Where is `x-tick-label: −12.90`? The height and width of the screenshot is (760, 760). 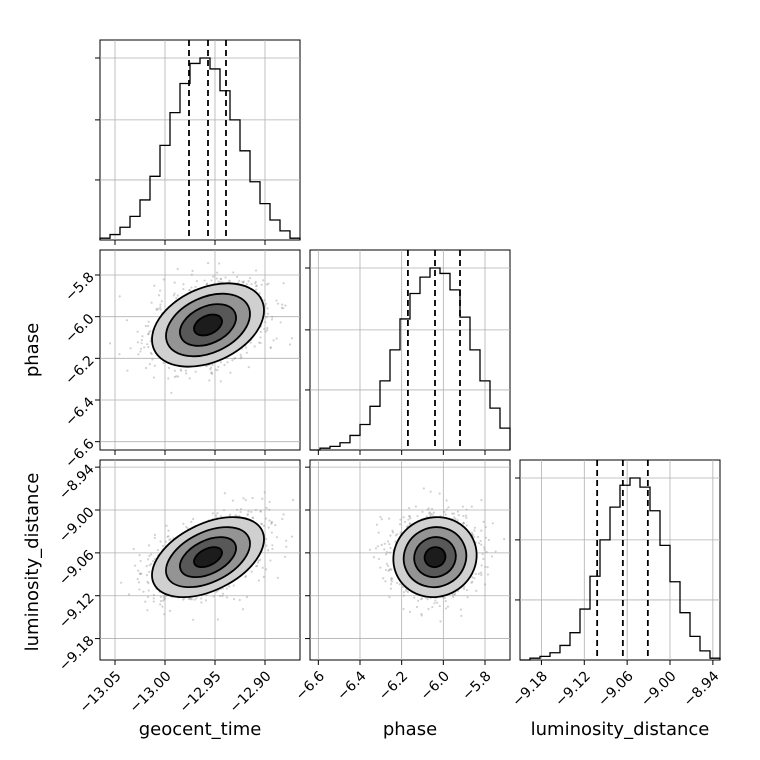
x-tick-label: −12.90 is located at coordinates (251, 692).